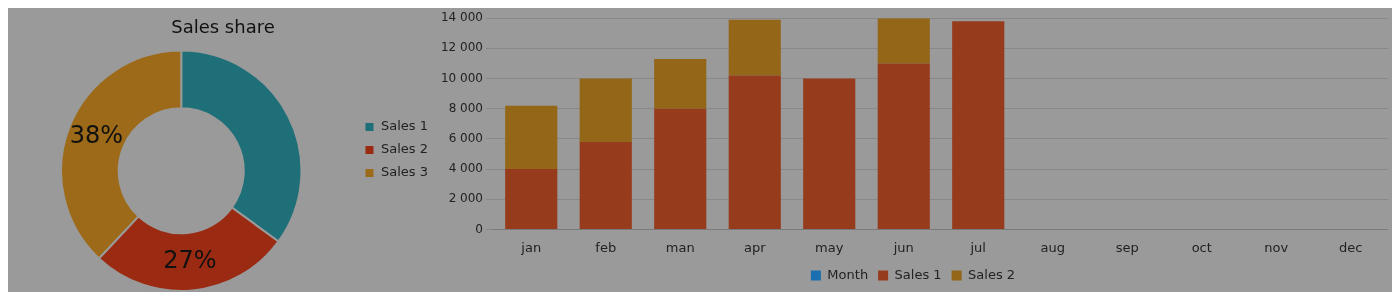 This screenshot has width=1400, height=300. I want to click on y-tick-label: 2 000, so click(465, 198).